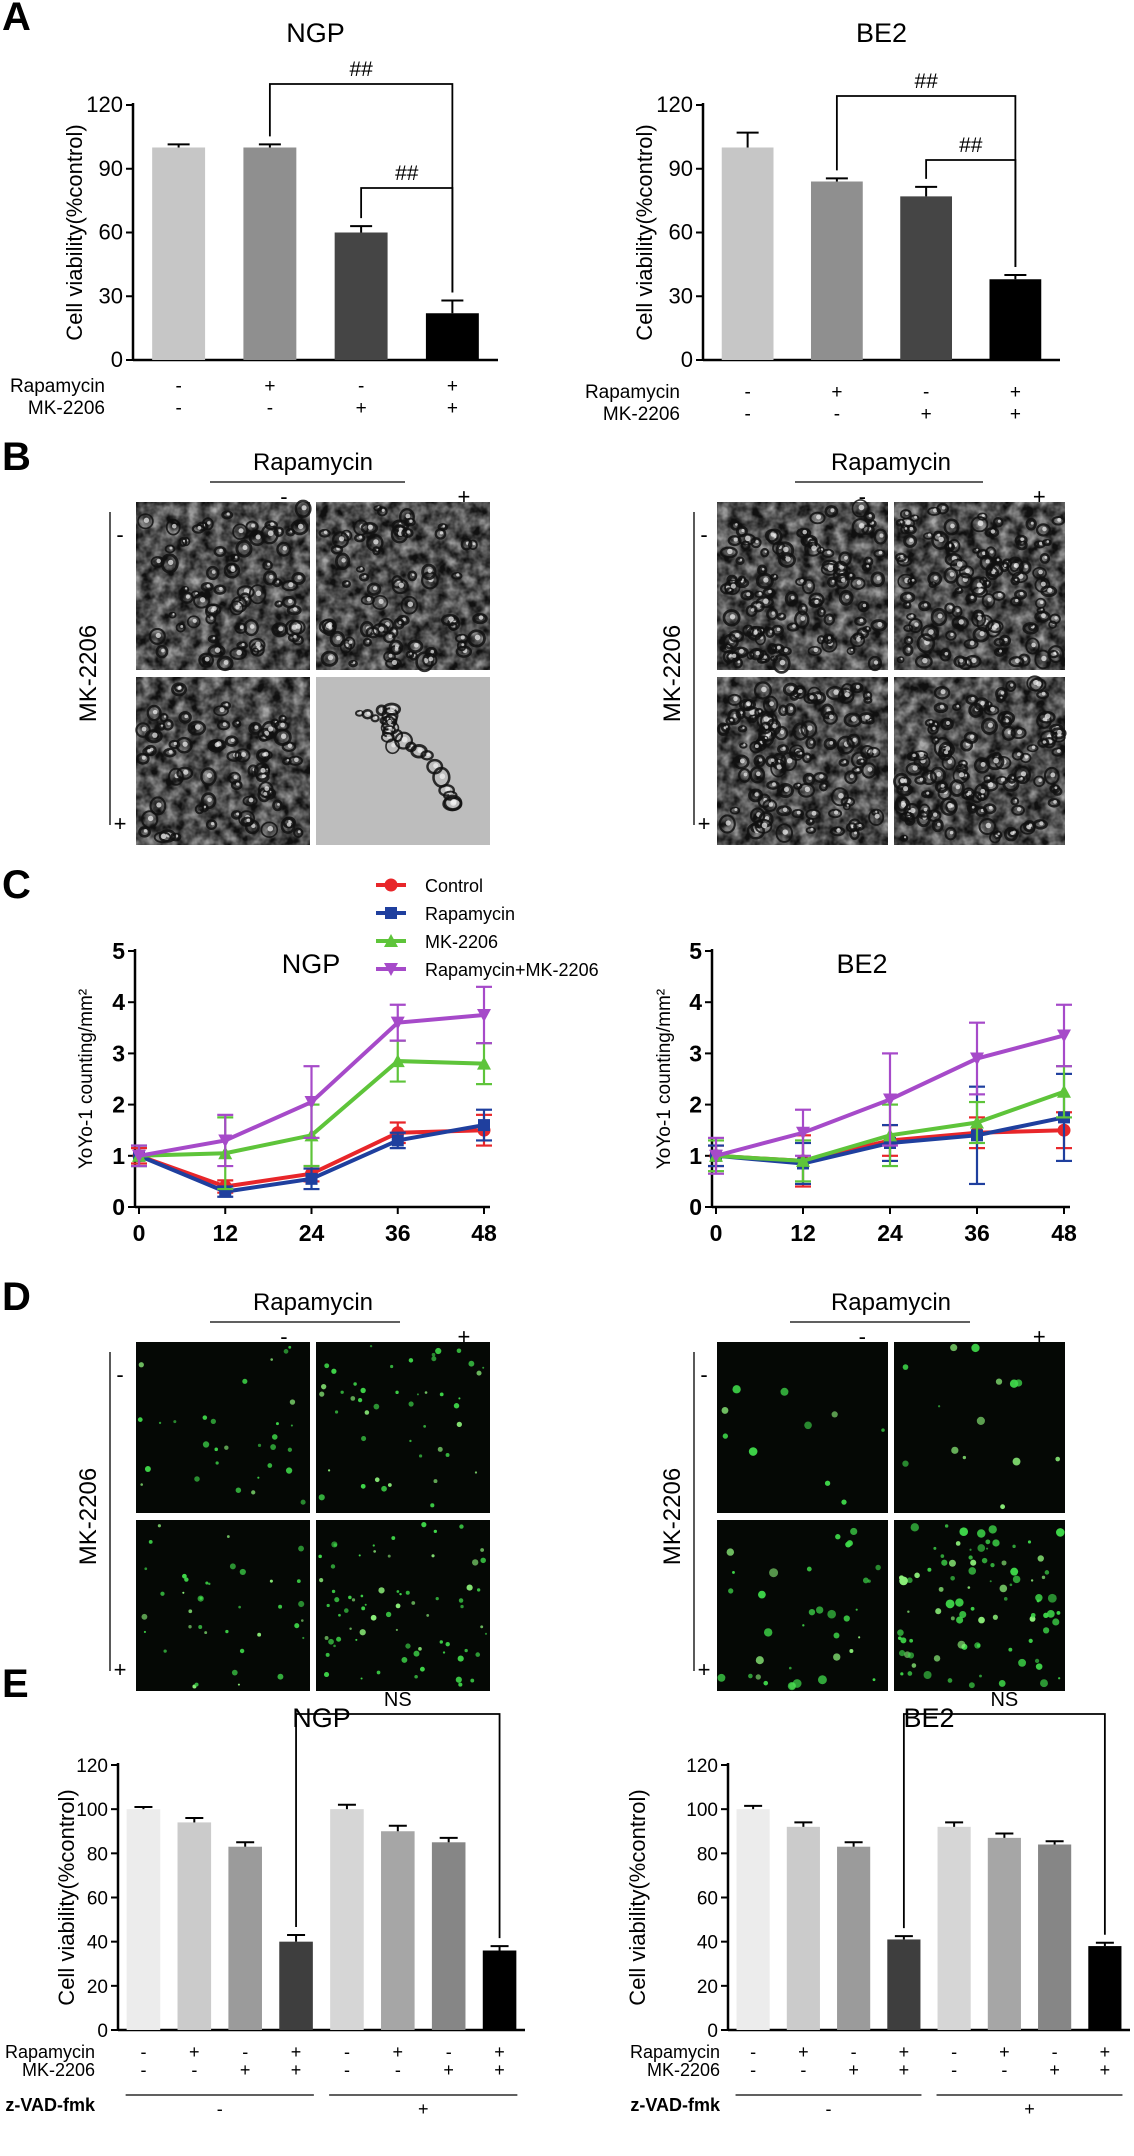 This screenshot has width=1134, height=2156. Describe the element at coordinates (675, 2105) in the screenshot. I see `group-condition-name: z-VAD-fmk` at that location.